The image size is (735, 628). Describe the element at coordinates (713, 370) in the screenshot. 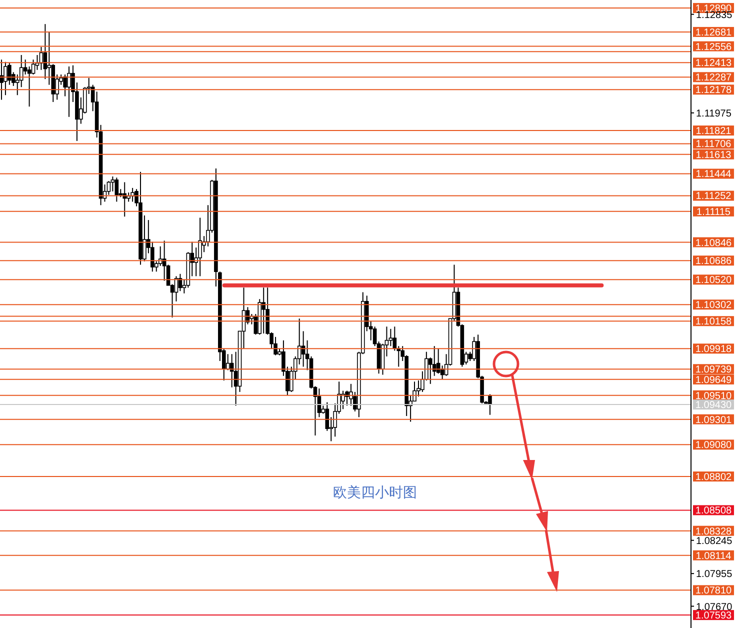

I see `ref-line-label: 1.09739` at that location.